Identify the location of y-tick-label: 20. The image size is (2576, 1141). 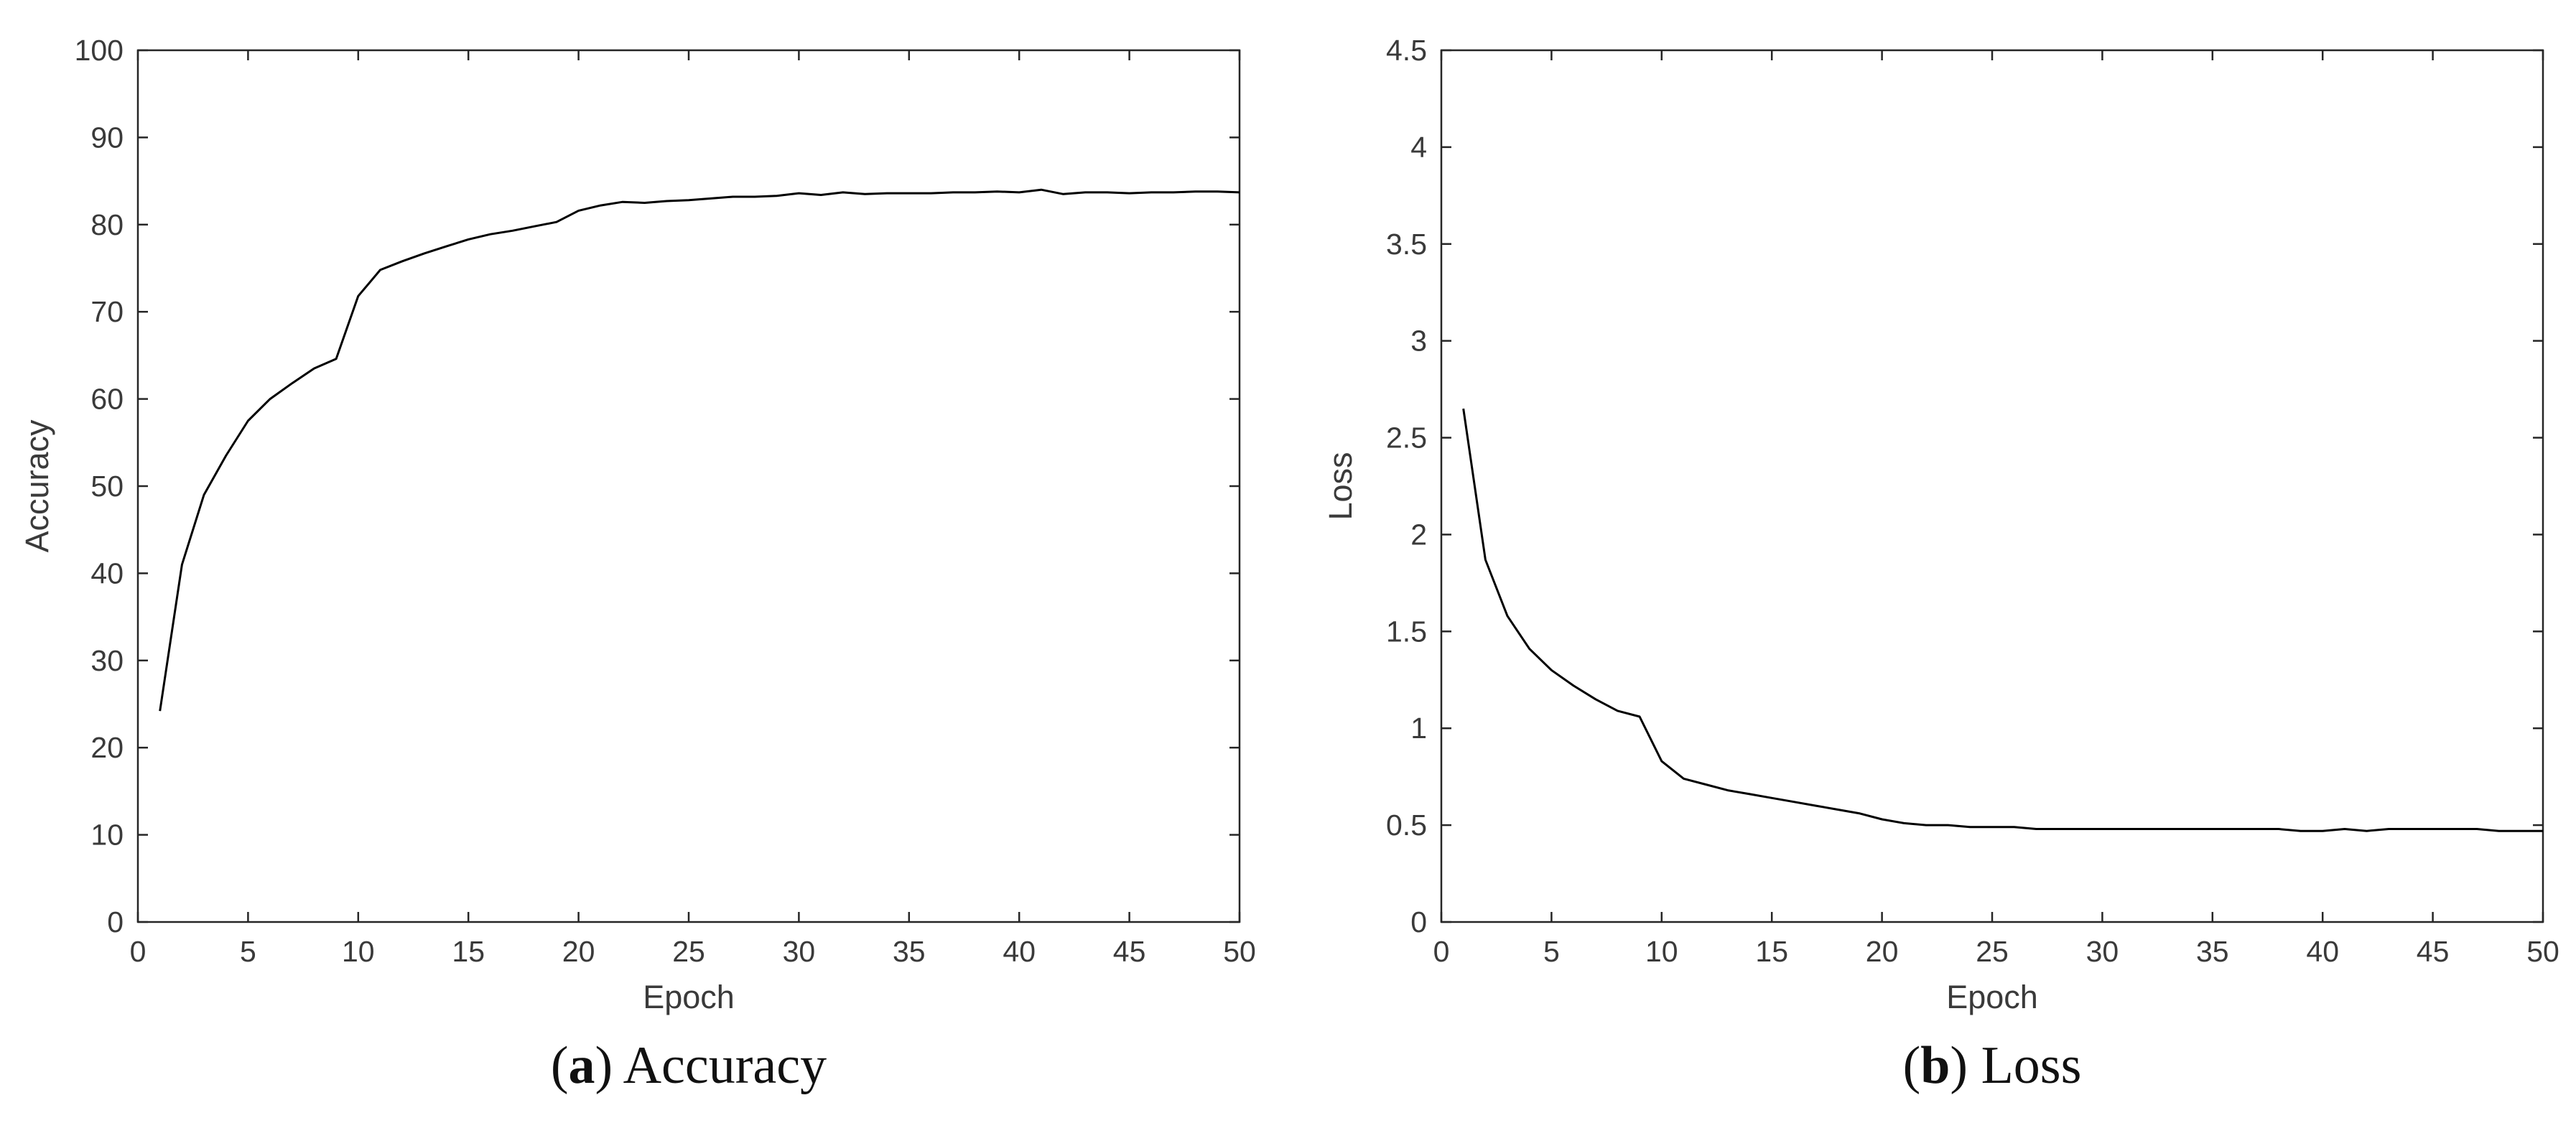
(107, 747).